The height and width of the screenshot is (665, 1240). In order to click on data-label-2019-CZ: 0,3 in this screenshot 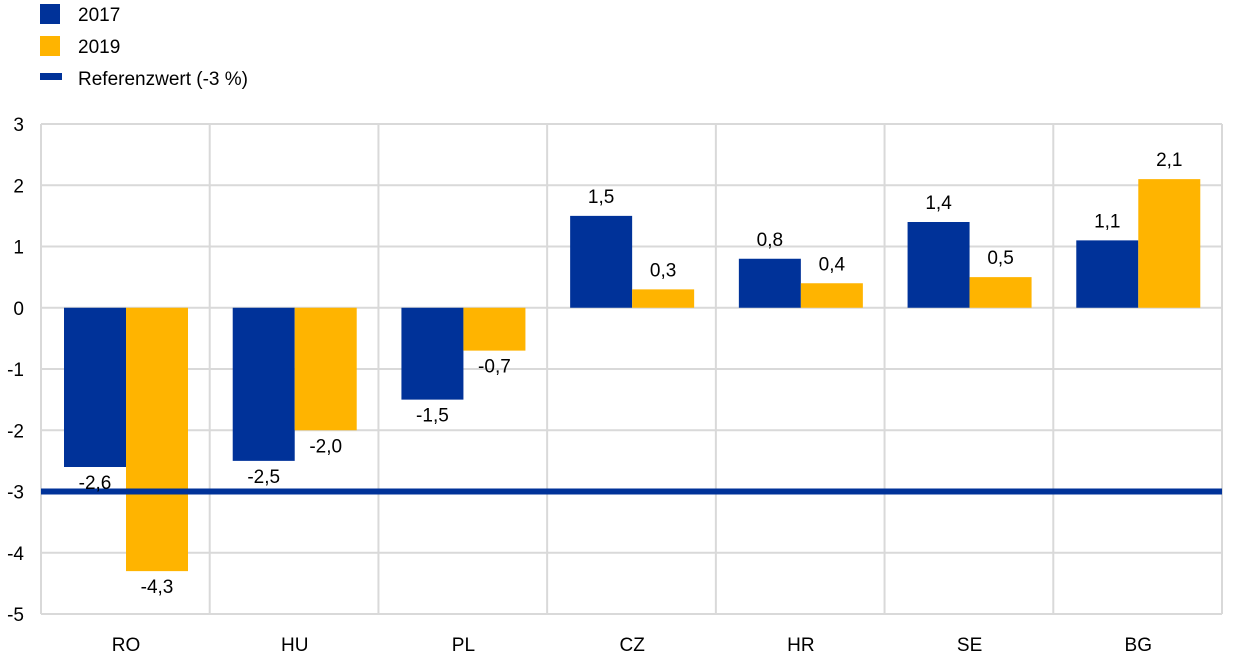, I will do `click(663, 270)`.